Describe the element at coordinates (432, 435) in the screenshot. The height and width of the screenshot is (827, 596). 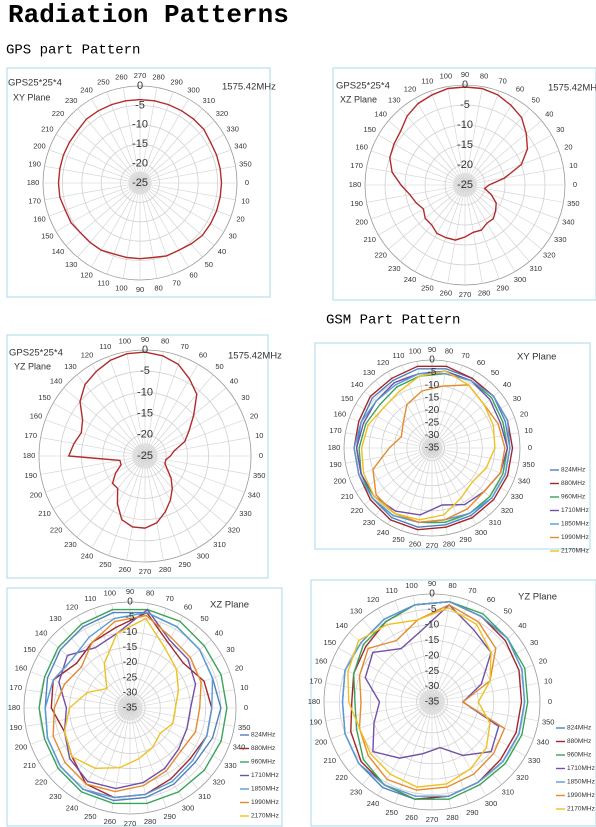
I see `radial-tick-label: -30` at that location.